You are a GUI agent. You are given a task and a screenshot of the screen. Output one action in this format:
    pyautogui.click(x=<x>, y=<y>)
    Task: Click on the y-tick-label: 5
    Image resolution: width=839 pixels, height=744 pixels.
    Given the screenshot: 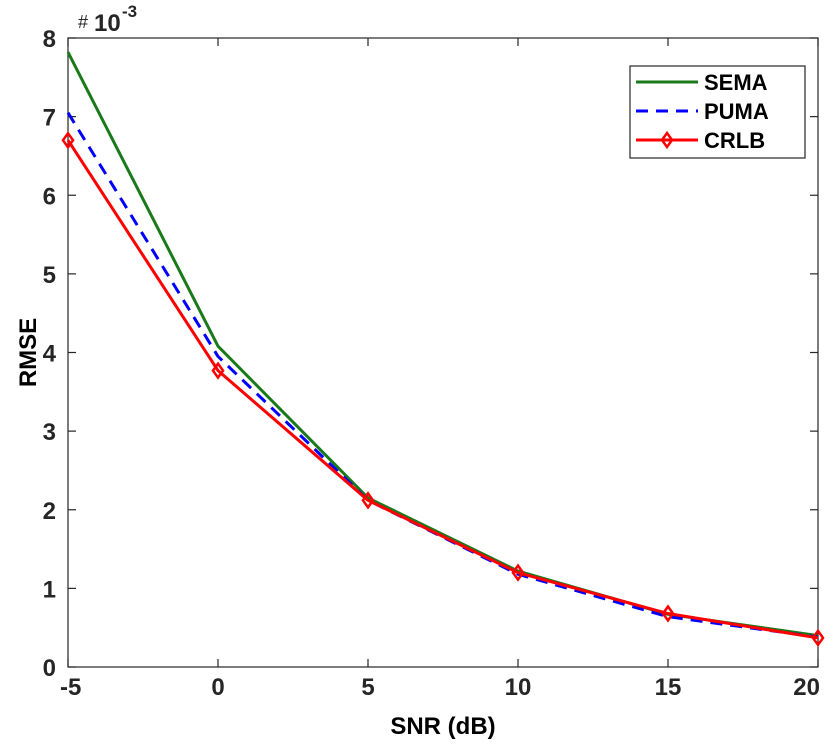 What is the action you would take?
    pyautogui.click(x=49, y=275)
    